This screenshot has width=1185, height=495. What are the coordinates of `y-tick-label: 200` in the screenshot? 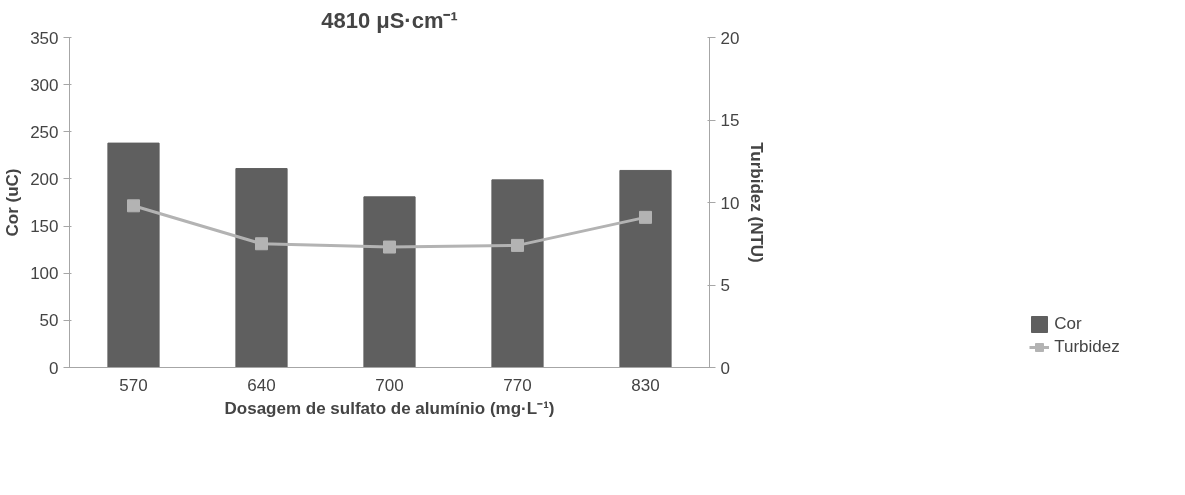 It's located at (44, 179).